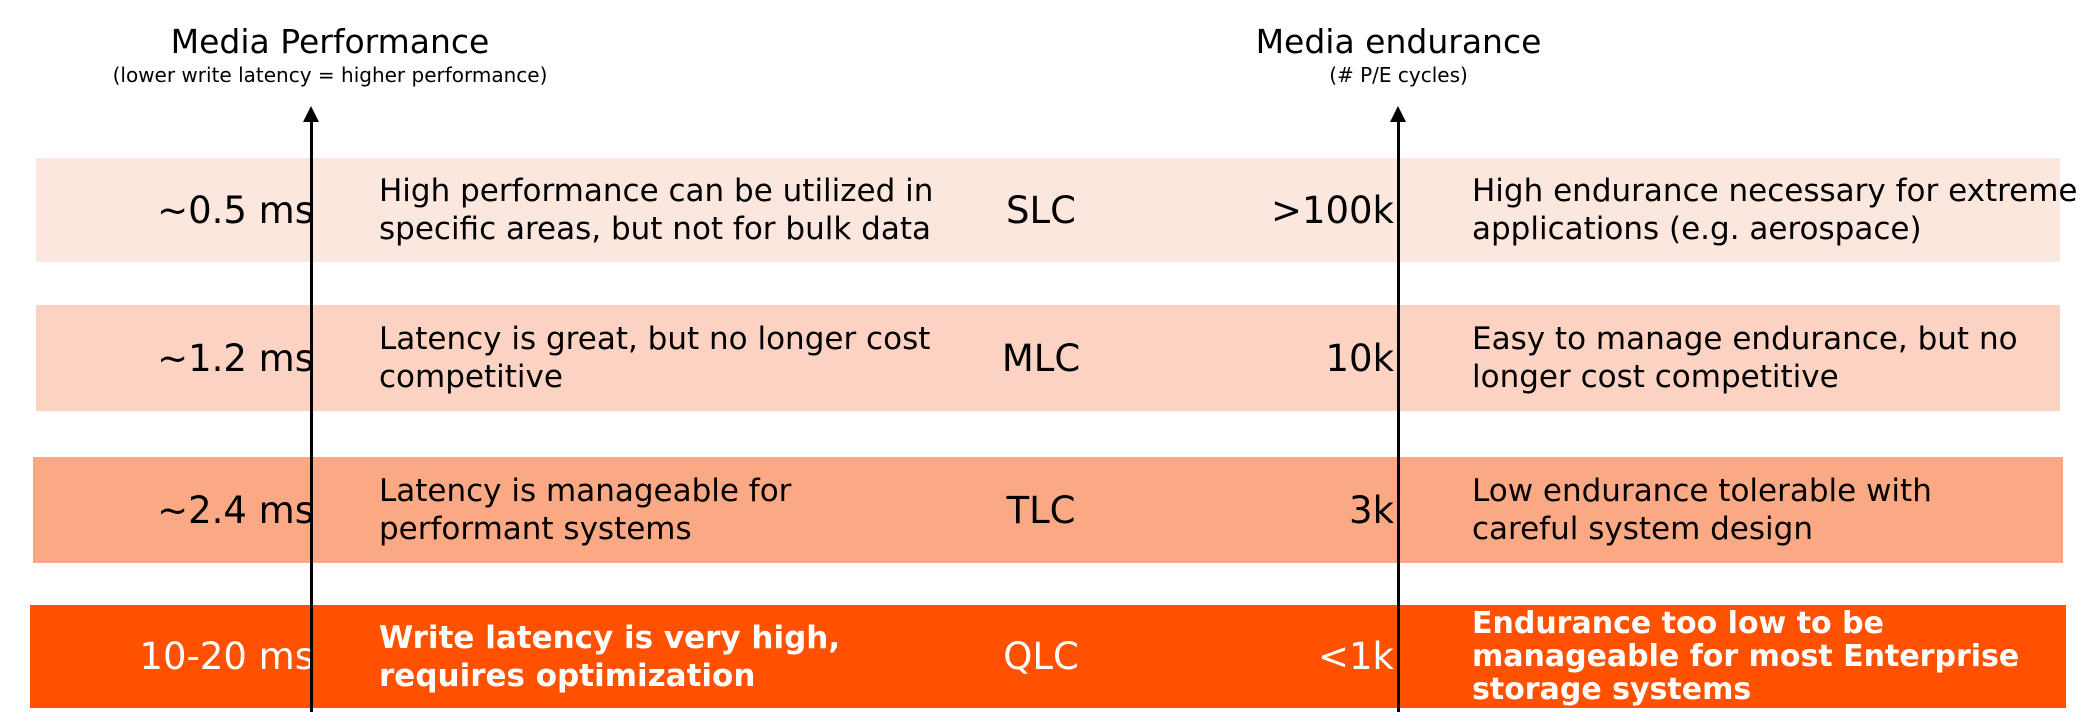 This screenshot has width=2088, height=722. I want to click on endurance-value: 3k, so click(1371, 510).